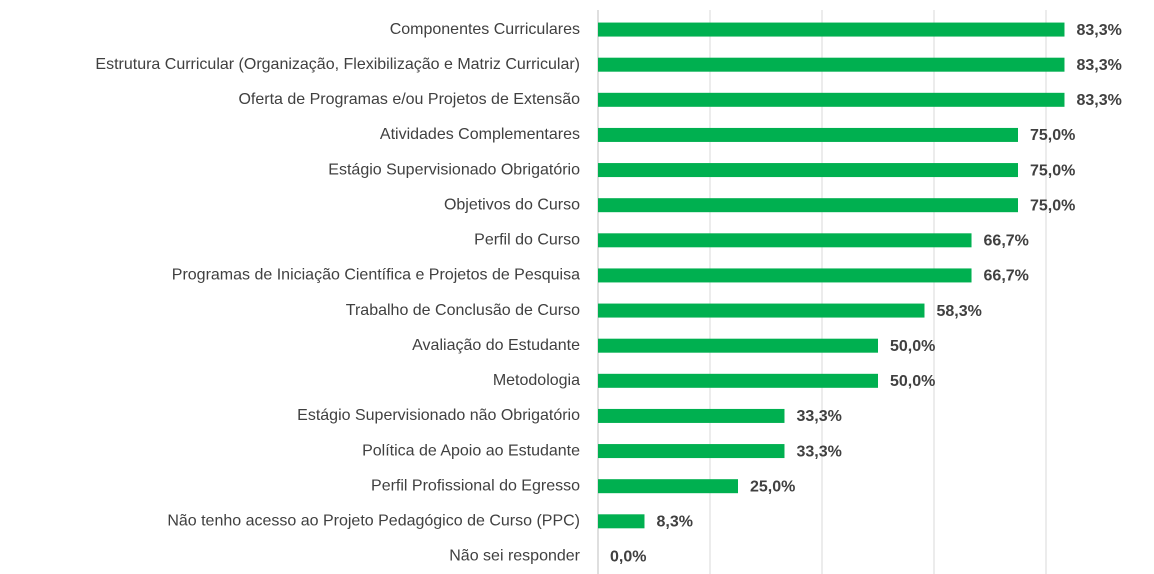 The height and width of the screenshot is (574, 1154). I want to click on value-label: 0,0%, so click(628, 557).